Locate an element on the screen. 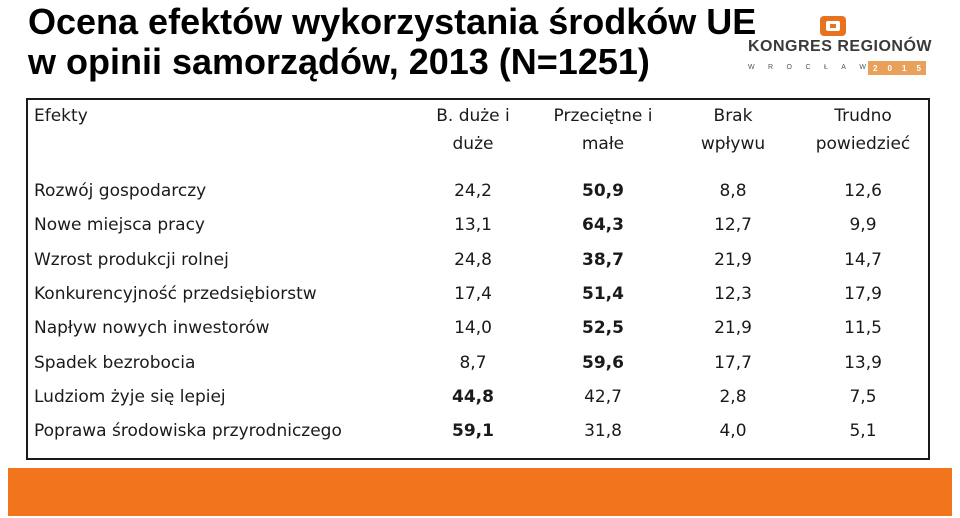 The height and width of the screenshot is (518, 960). table-cell: 8,8 is located at coordinates (733, 191).